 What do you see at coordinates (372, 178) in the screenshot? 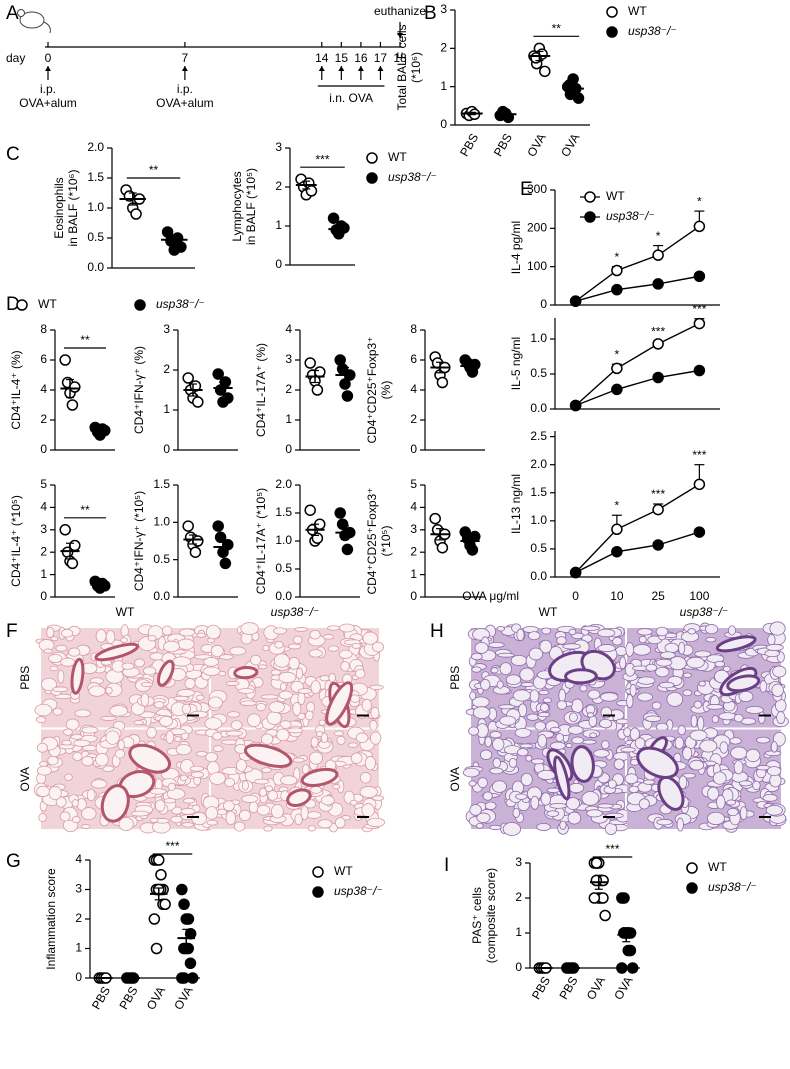
I see `legend-marker` at bounding box center [372, 178].